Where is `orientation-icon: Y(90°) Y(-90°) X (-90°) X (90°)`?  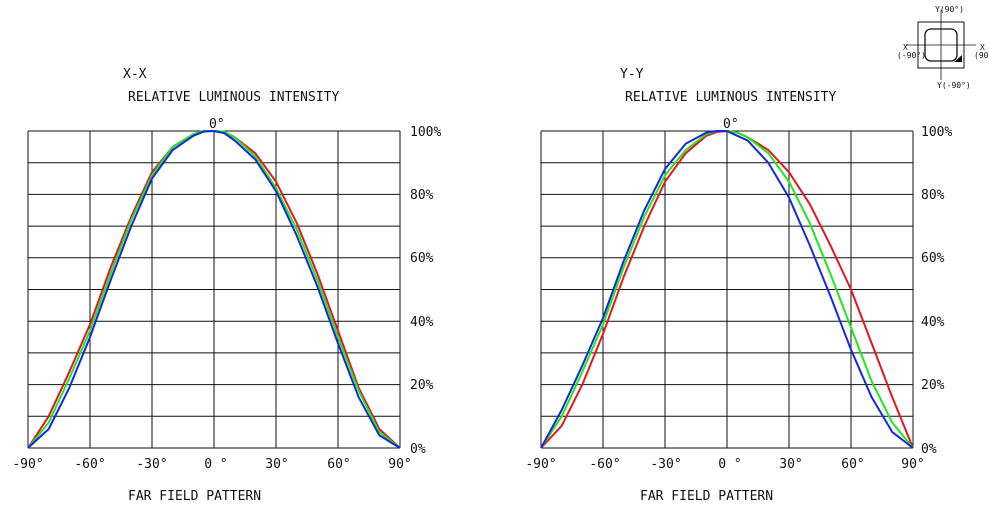 orientation-icon: Y(90°) Y(-90°) X (-90°) X (90°) is located at coordinates (943, 47).